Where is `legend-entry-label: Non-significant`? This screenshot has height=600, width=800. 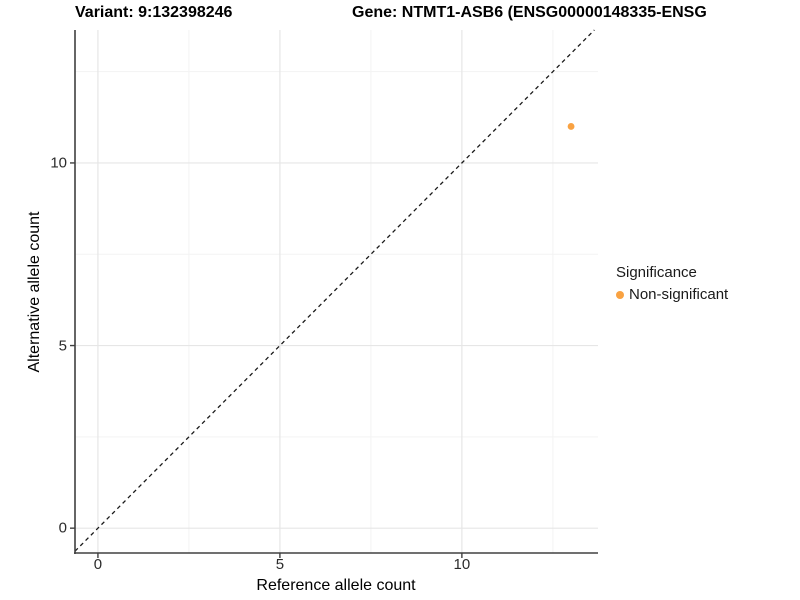 legend-entry-label: Non-significant is located at coordinates (679, 294).